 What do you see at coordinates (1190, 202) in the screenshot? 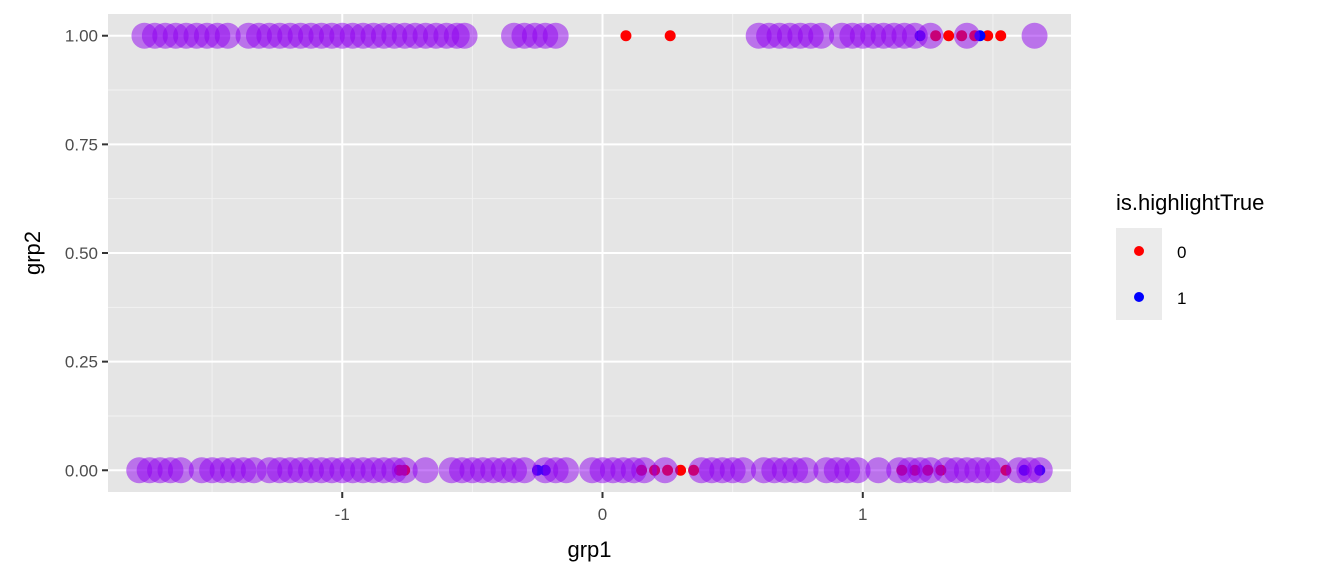
I see `legend-title: is.highlightTrue` at bounding box center [1190, 202].